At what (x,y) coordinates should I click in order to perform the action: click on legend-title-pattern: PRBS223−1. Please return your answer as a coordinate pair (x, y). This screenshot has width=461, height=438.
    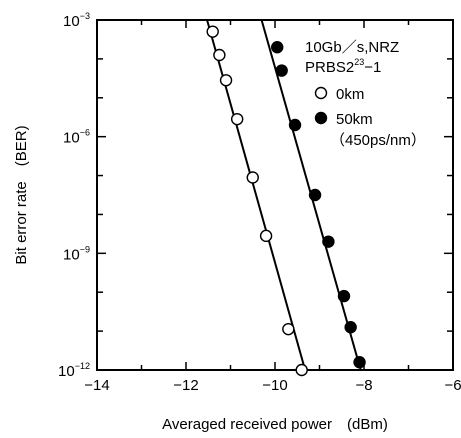
    Looking at the image, I should click on (343, 66).